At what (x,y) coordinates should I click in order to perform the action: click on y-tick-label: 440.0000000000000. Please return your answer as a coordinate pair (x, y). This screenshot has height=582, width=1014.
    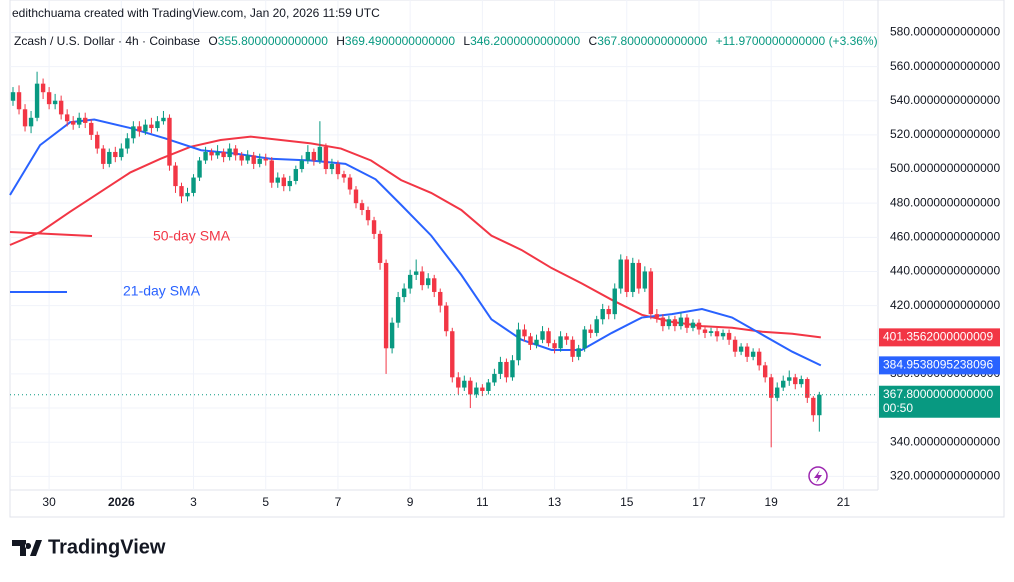
    Looking at the image, I should click on (945, 271).